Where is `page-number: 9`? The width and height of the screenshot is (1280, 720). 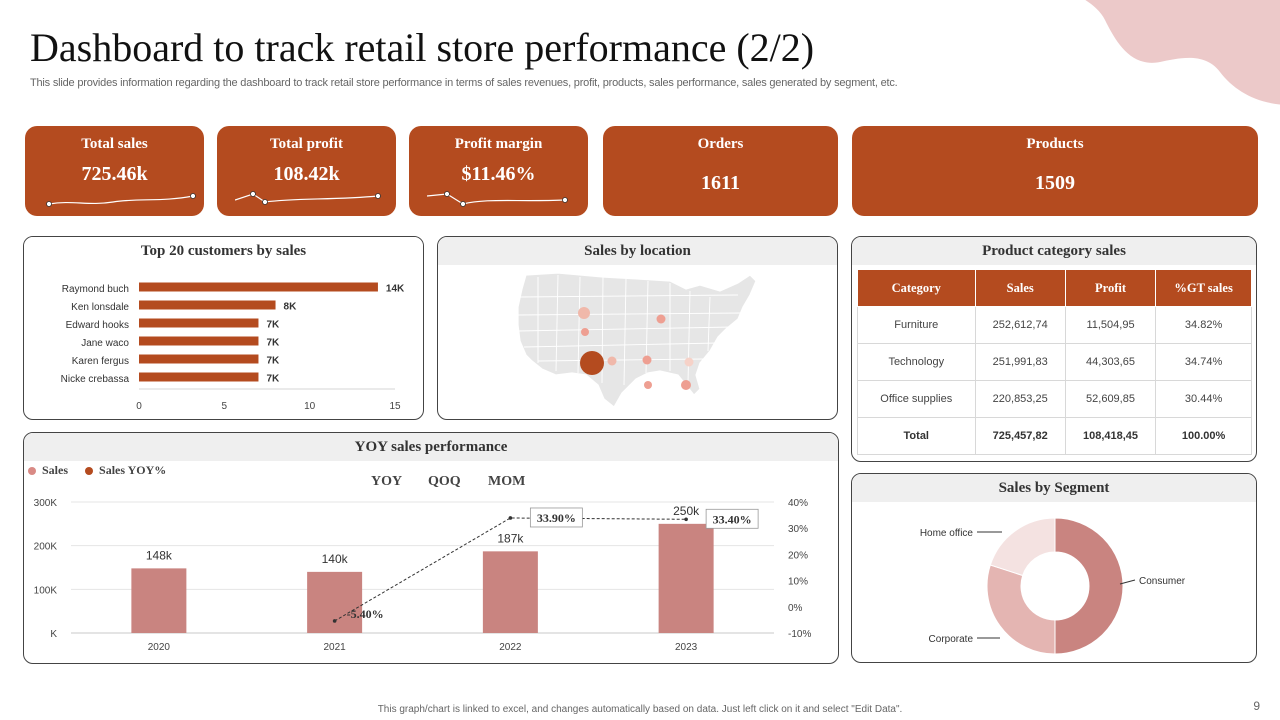
page-number: 9 is located at coordinates (1256, 706).